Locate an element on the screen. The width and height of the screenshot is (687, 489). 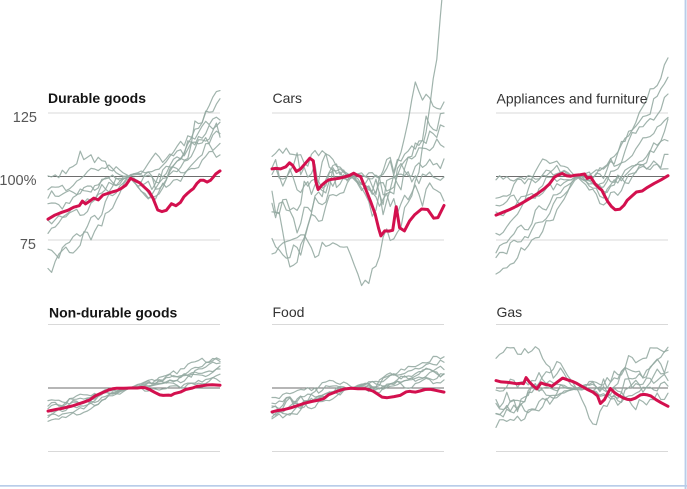
svg-text: Food is located at coordinates (289, 312).